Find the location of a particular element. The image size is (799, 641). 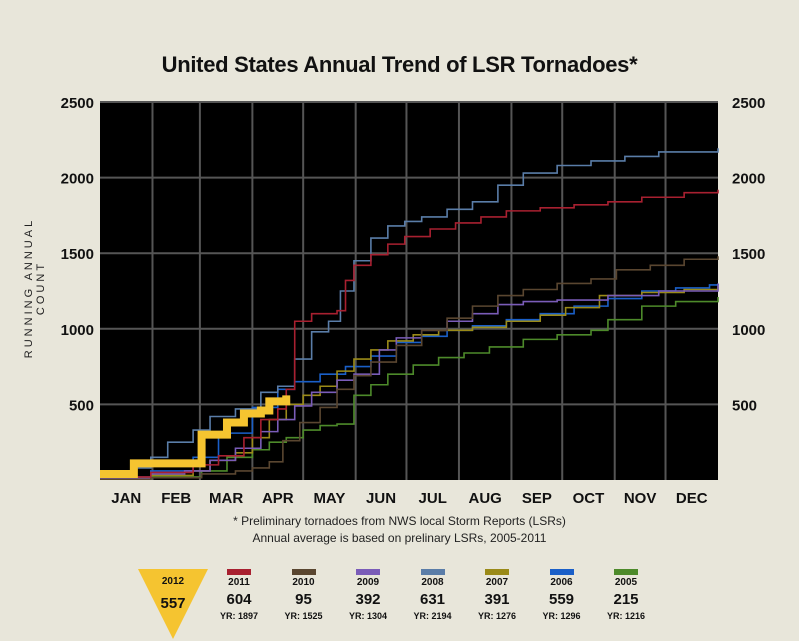

legend-year-2007: 2007 is located at coordinates (497, 582).